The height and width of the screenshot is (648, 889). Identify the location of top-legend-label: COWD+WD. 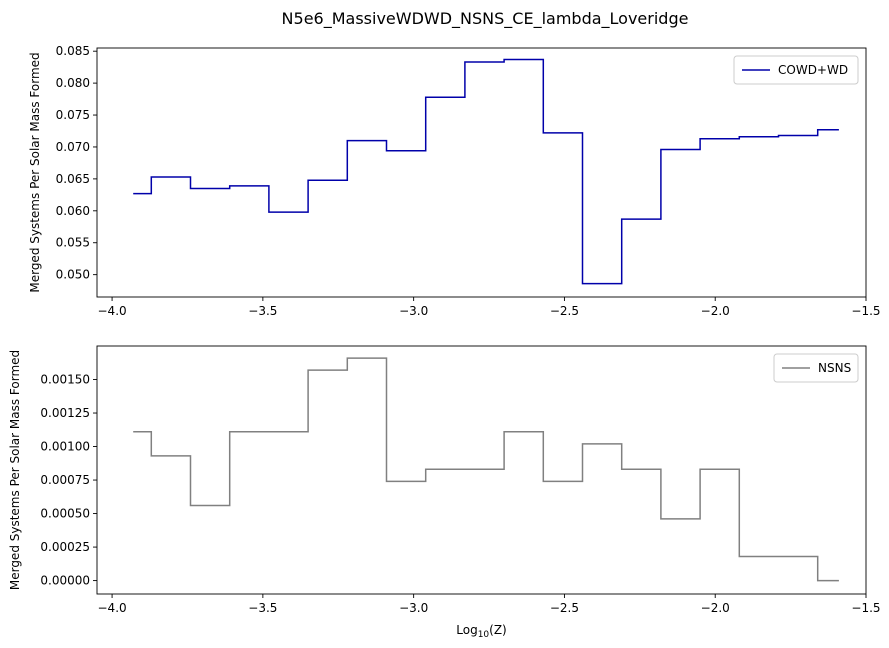
(813, 70).